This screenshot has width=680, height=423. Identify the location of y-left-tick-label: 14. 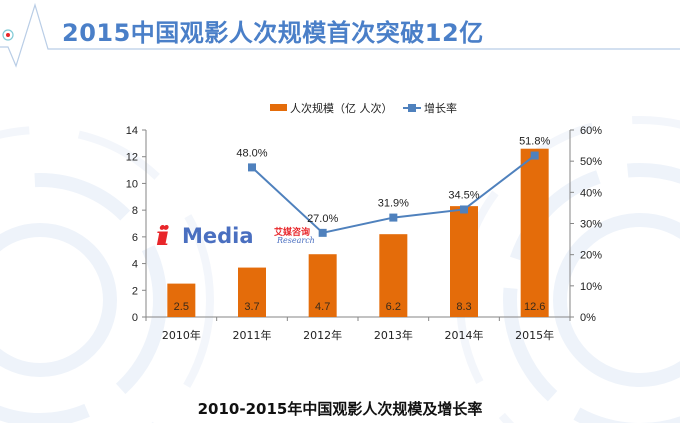
(132, 131).